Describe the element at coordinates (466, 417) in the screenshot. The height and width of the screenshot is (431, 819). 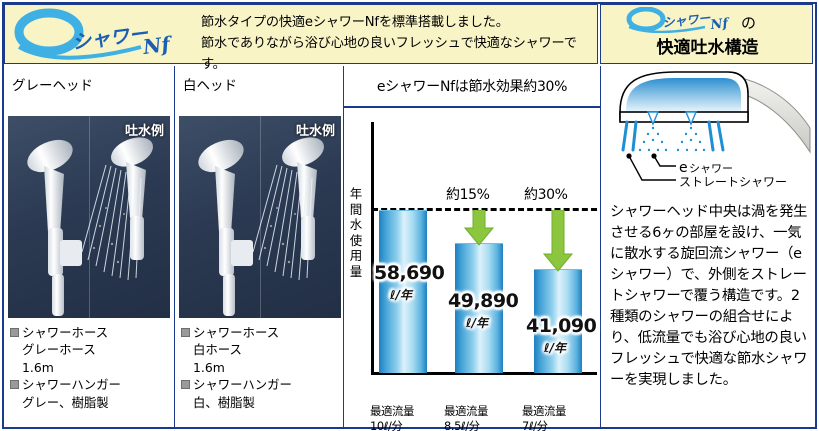
I see `chart-category-2: 最適流量 8.5ℓ/分 のシャワー` at that location.